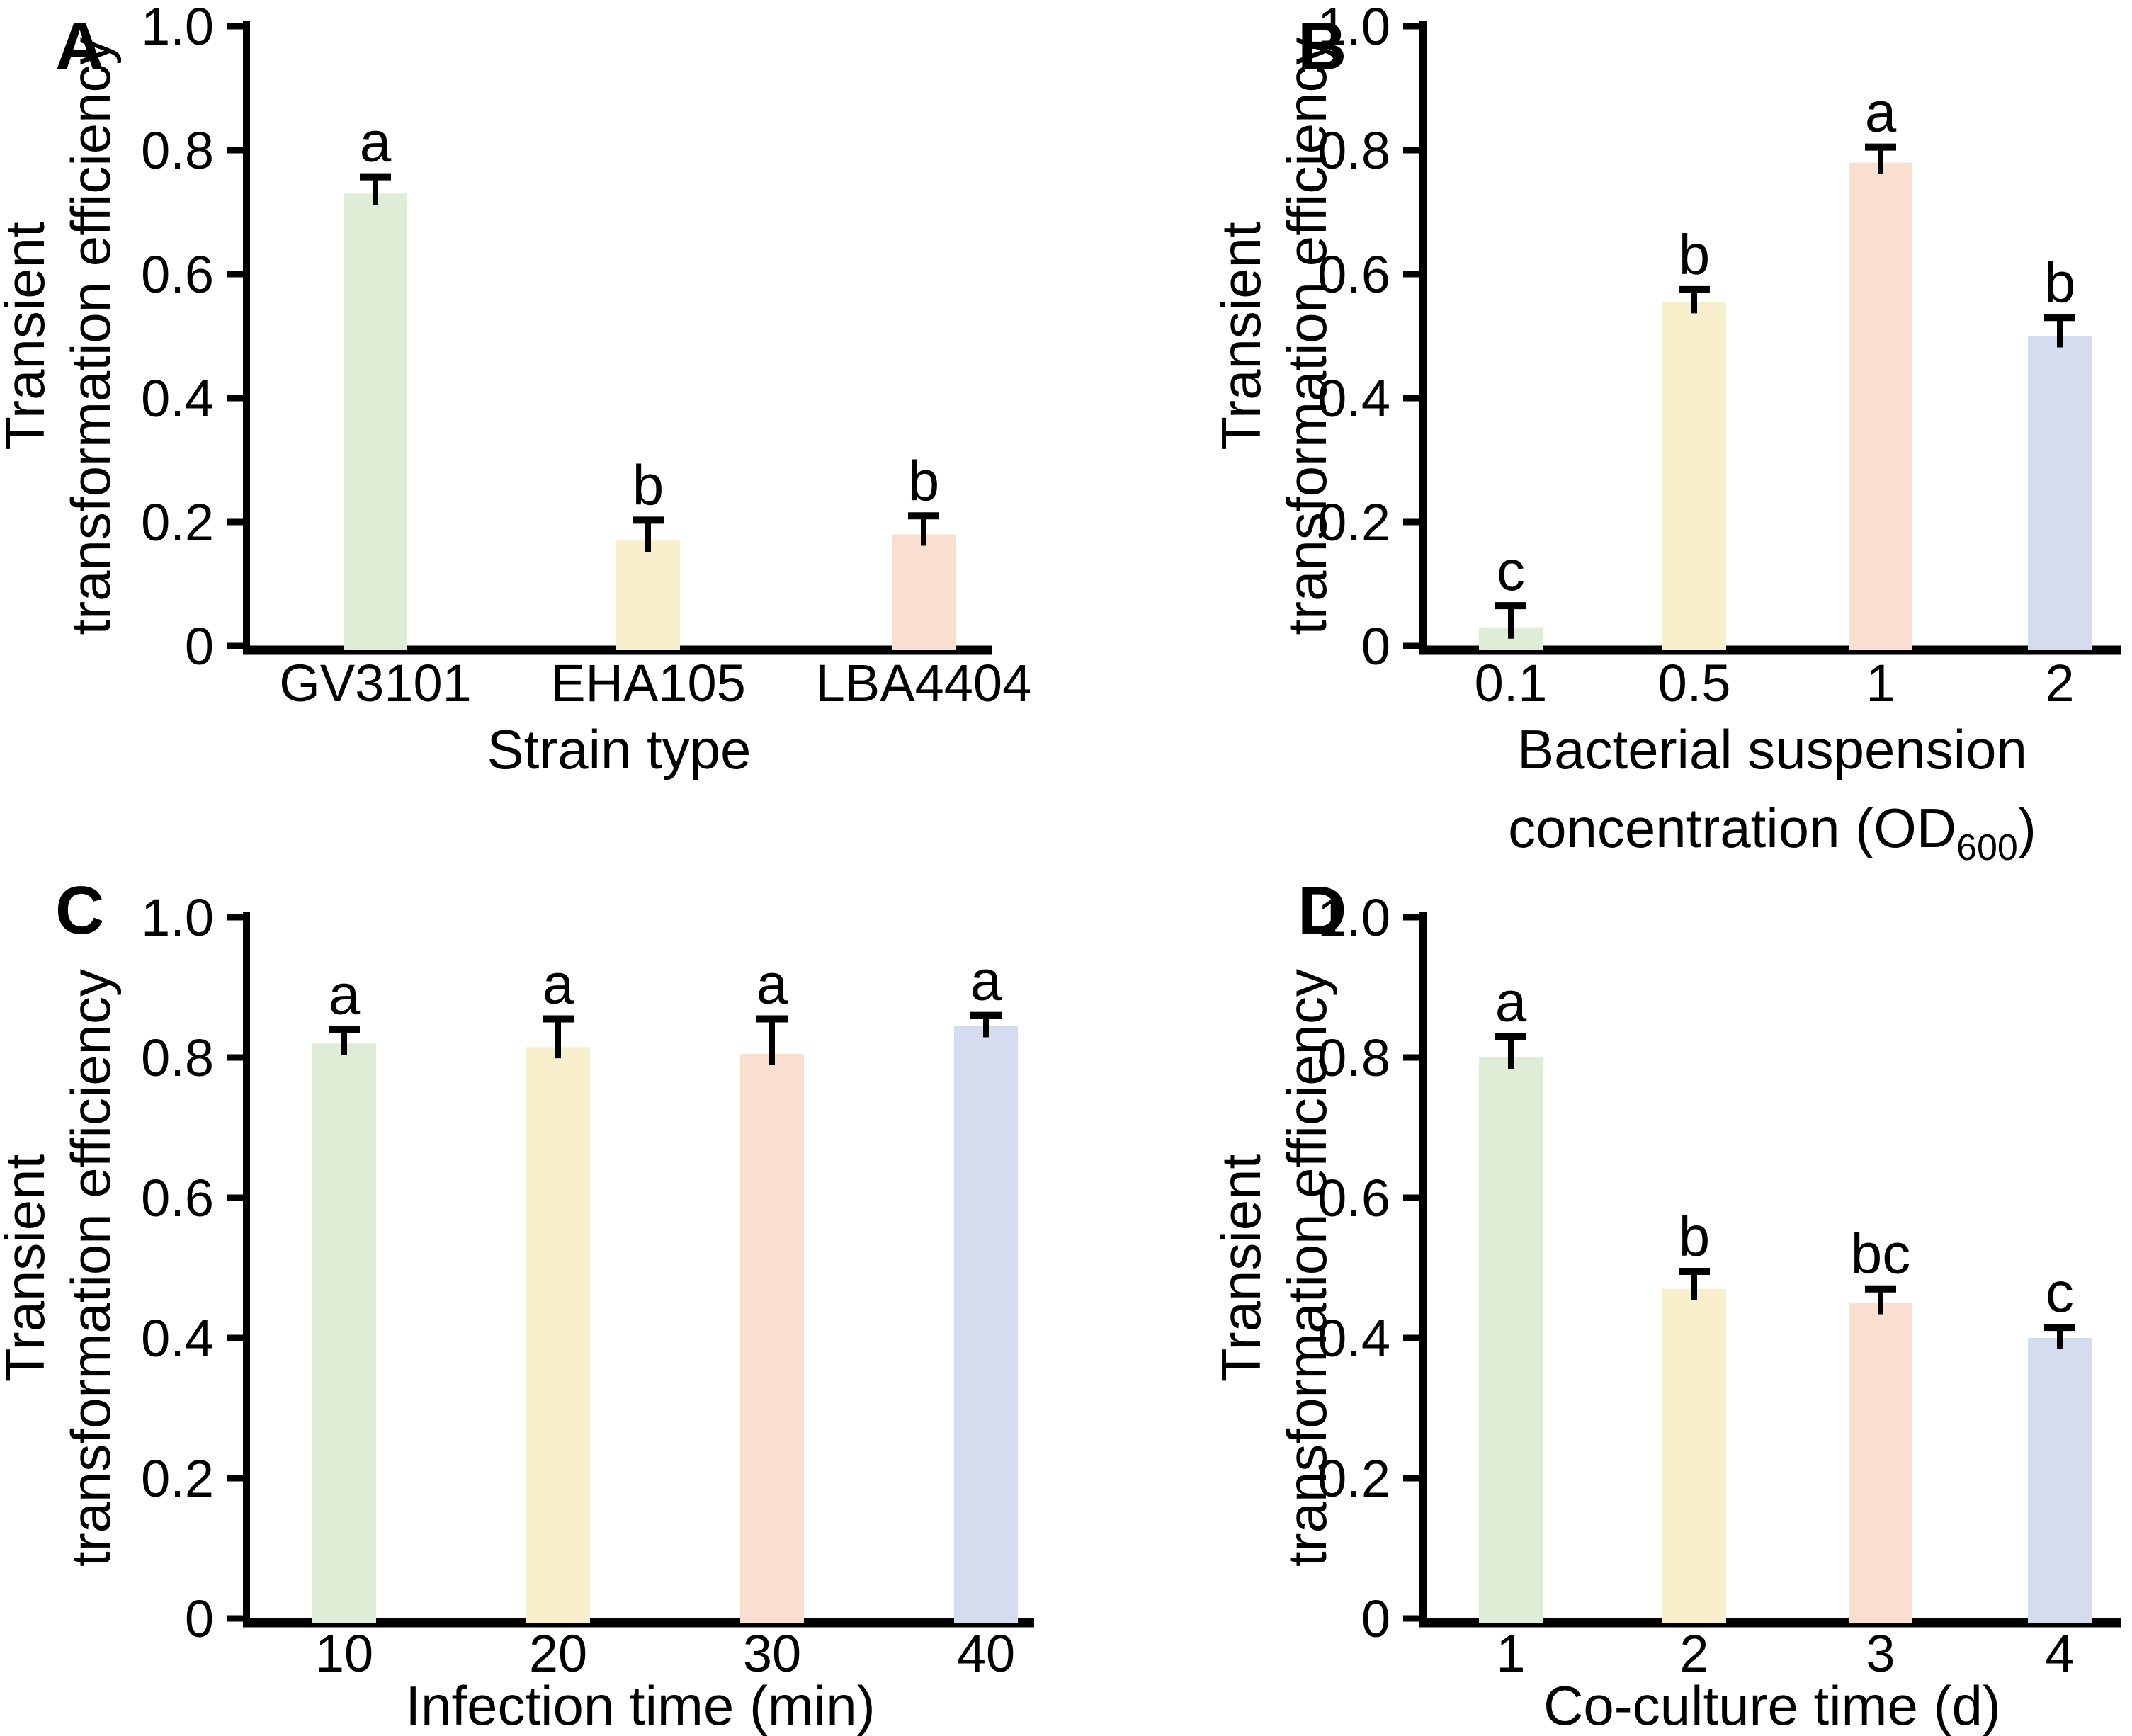  I want to click on y-tick-label-D-1: 0.2, so click(1353, 1478).